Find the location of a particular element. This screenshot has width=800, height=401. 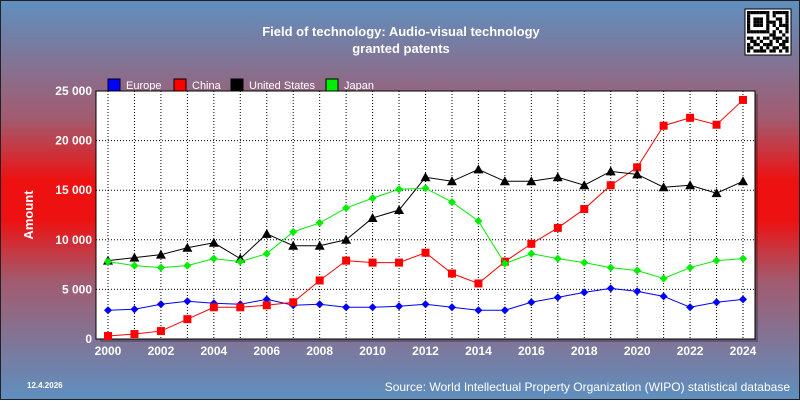

y-tick-label: 25 000 is located at coordinates (73, 91).